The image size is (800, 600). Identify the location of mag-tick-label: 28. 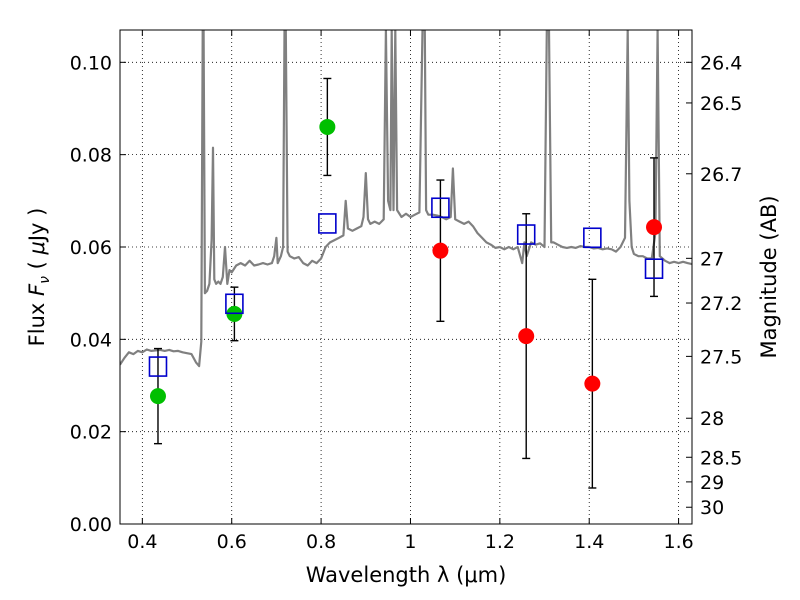
(712, 419).